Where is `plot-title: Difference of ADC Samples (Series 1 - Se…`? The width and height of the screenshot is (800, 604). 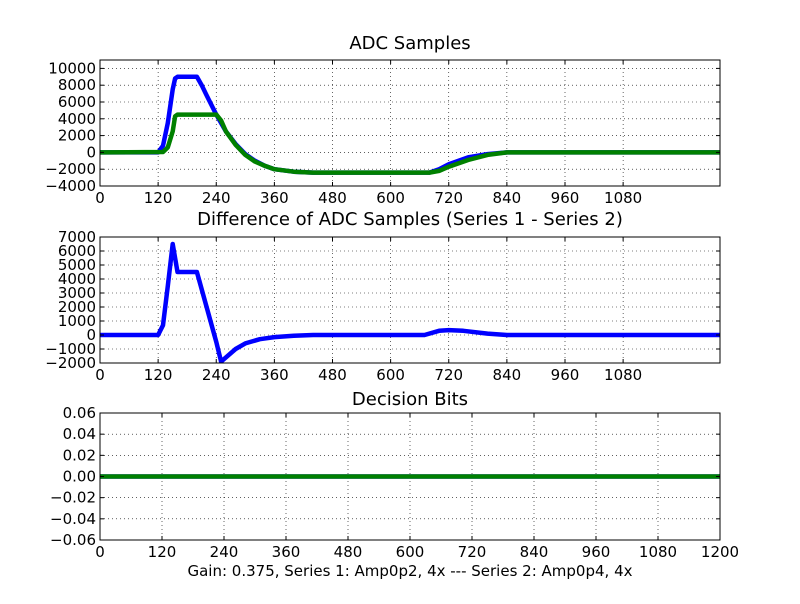 plot-title: Difference of ADC Samples (Series 1 - Se… is located at coordinates (410, 219).